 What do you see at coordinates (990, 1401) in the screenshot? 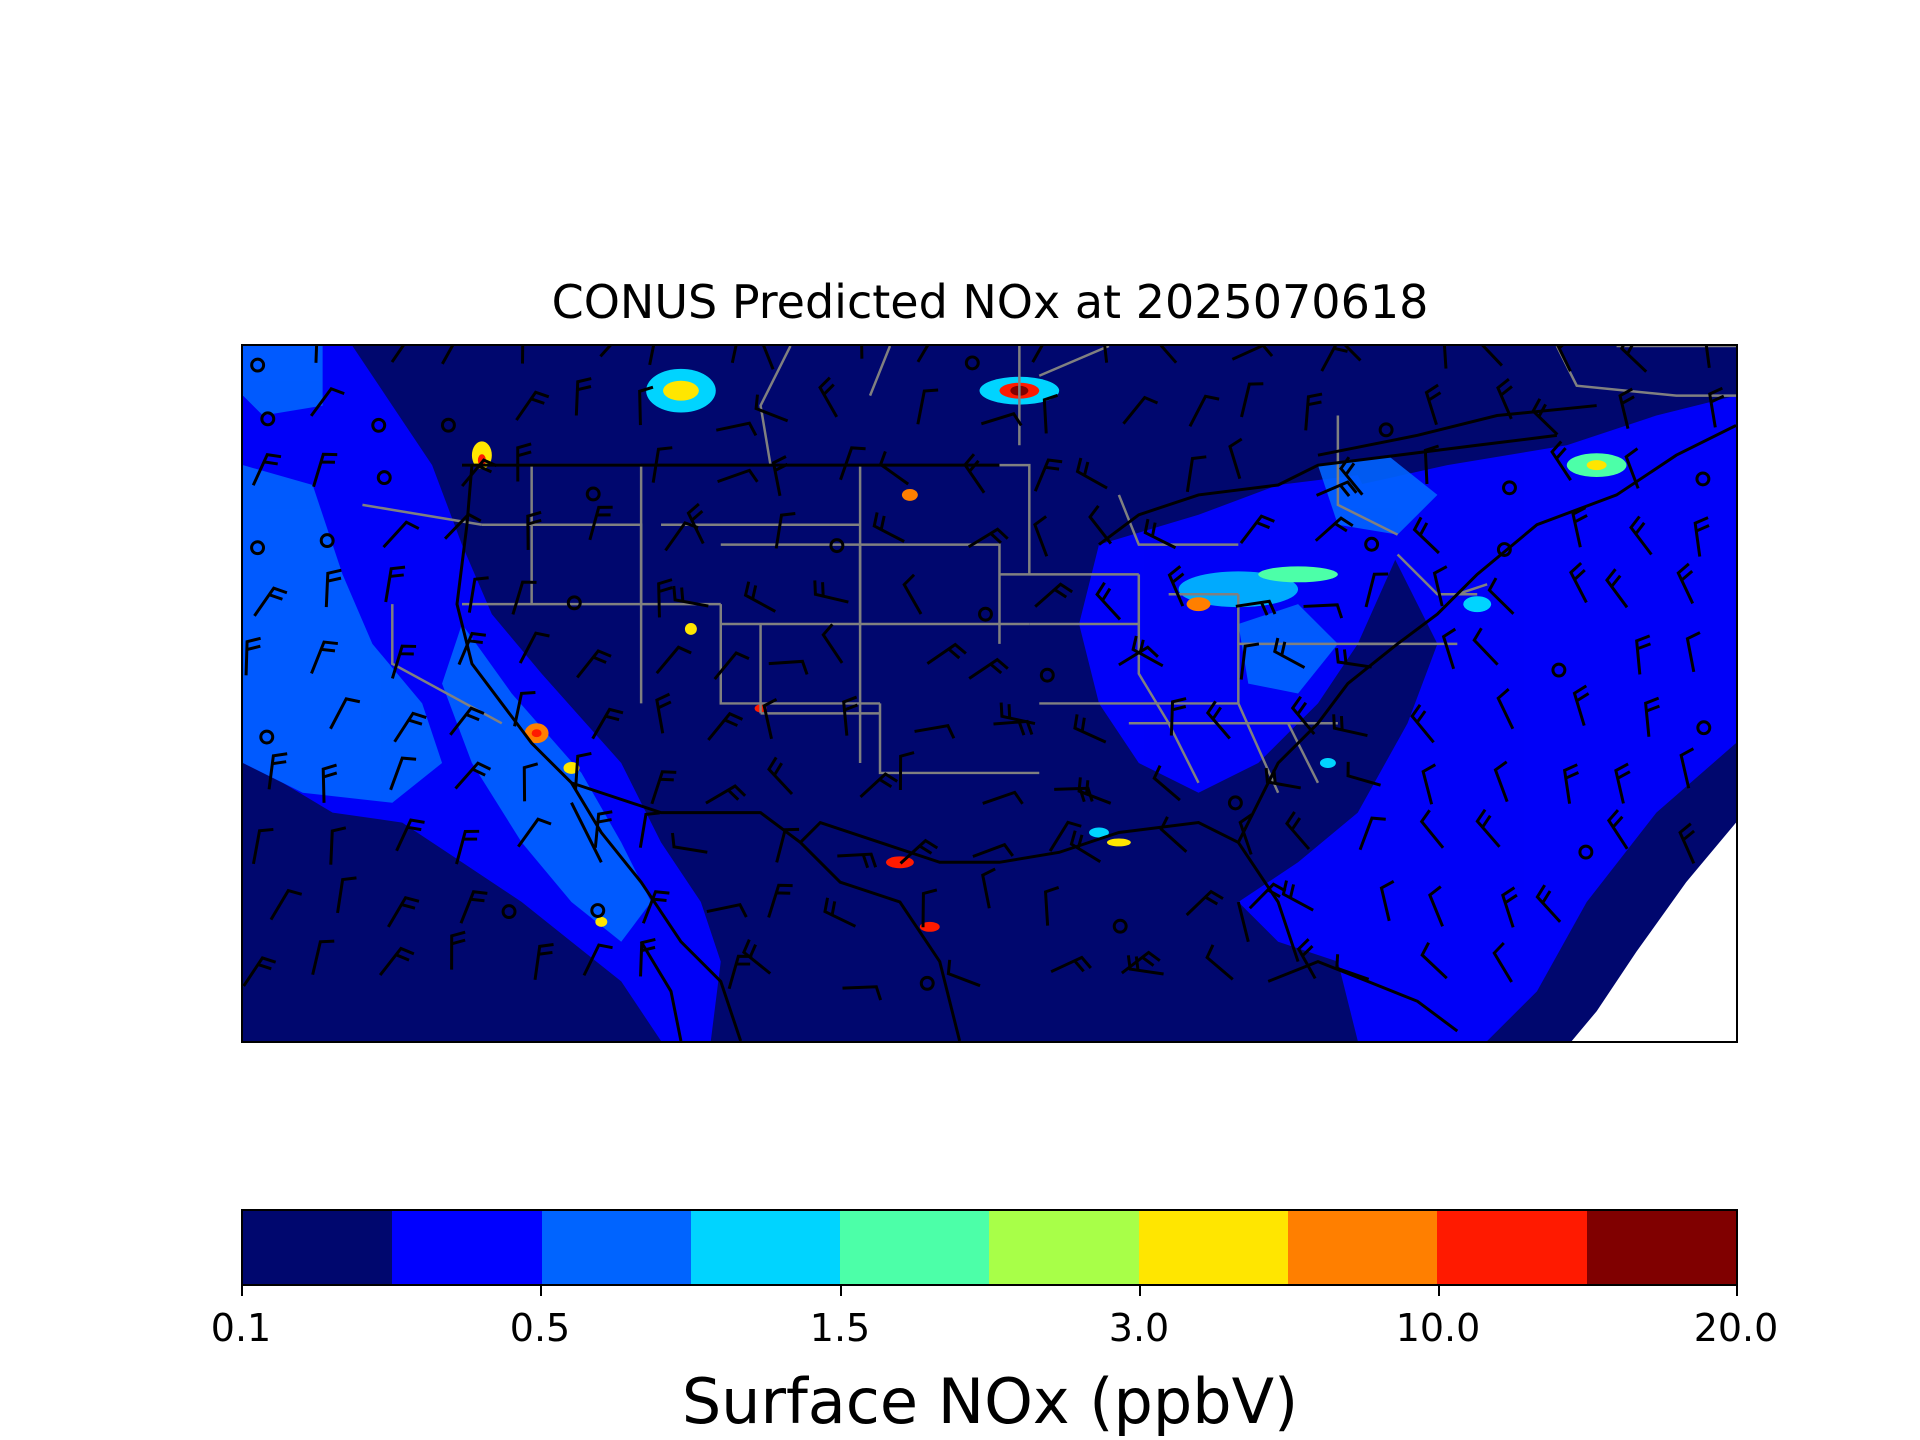
I see `colorbar-label: Surface NOx (ppbV)` at bounding box center [990, 1401].